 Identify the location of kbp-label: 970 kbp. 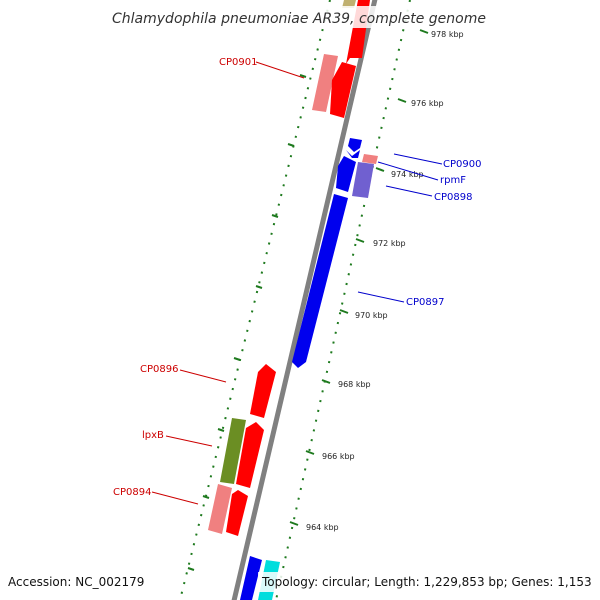
(371, 315).